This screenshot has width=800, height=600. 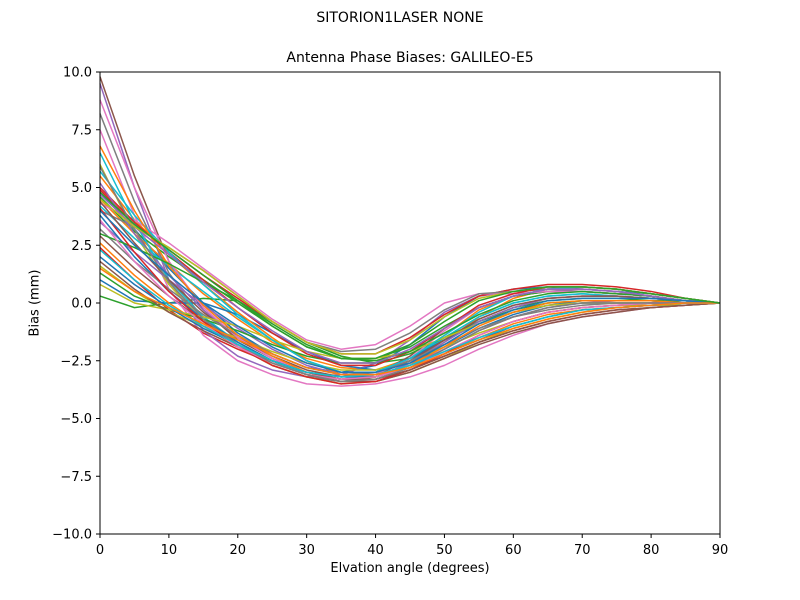 What do you see at coordinates (306, 550) in the screenshot?
I see `x-tick-label: 30` at bounding box center [306, 550].